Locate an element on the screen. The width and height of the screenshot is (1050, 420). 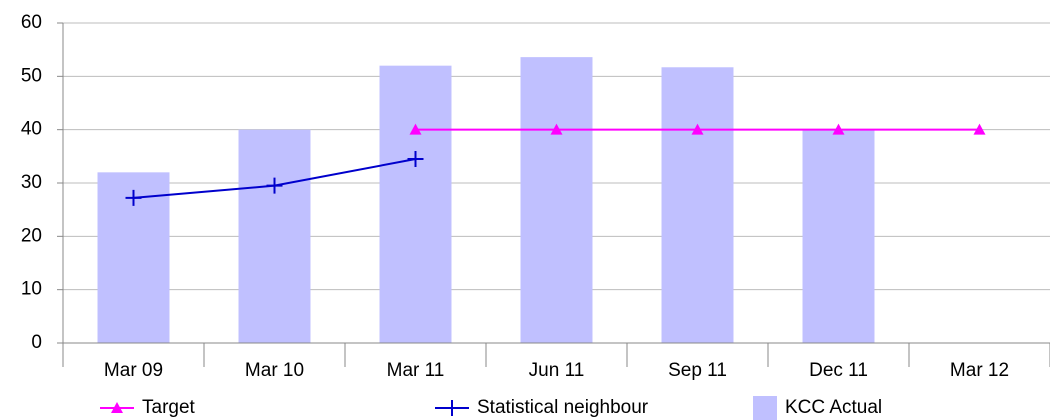
y-tick-label: 60 is located at coordinates (31, 22).